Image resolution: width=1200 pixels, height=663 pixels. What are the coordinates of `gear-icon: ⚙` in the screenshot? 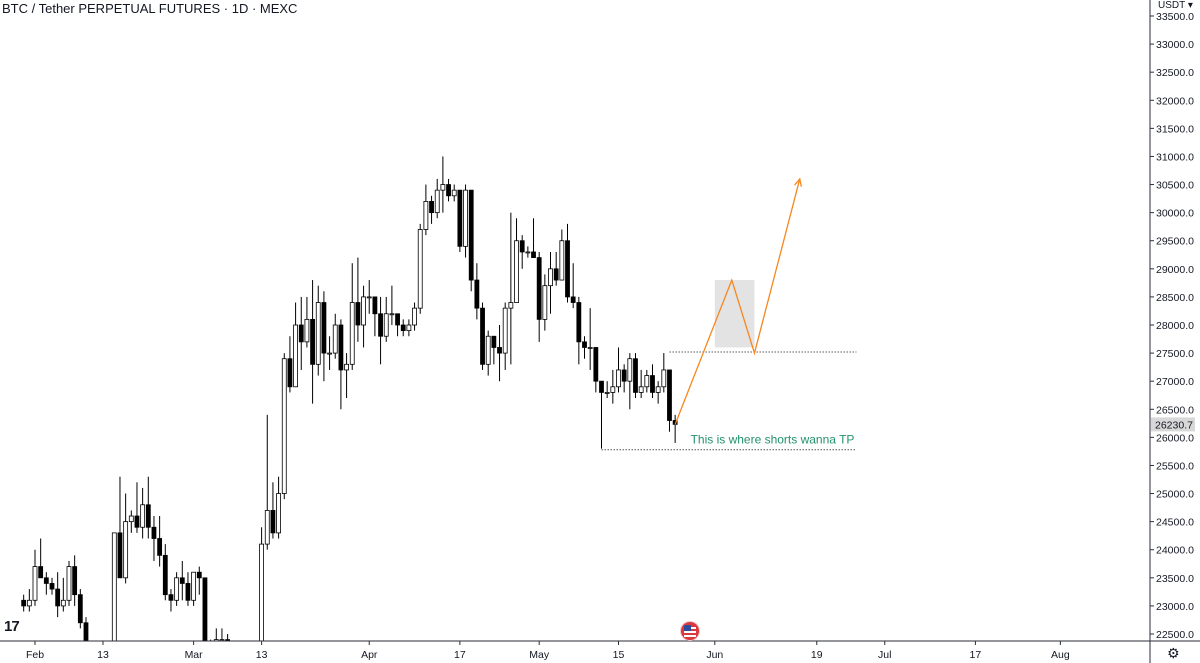 It's located at (1173, 653).